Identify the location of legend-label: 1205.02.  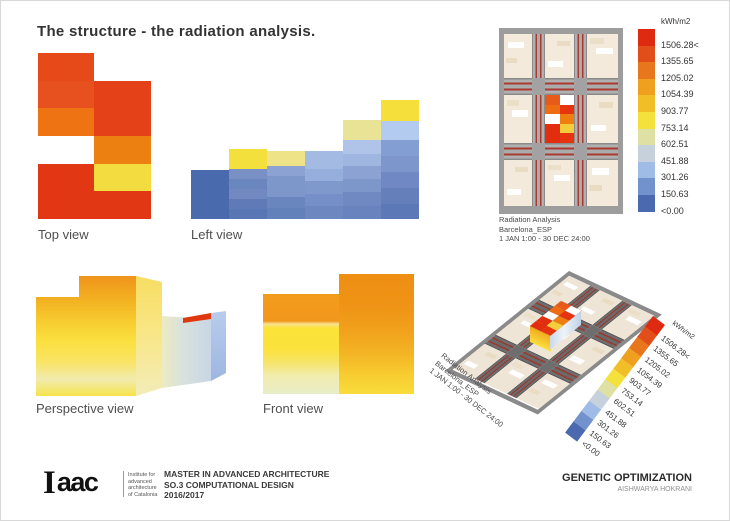
(677, 77).